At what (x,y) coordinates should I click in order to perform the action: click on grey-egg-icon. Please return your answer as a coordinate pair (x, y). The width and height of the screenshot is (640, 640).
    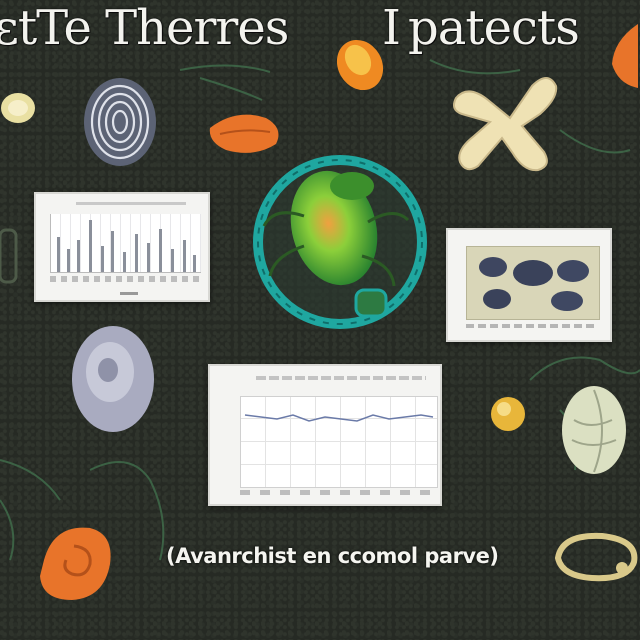
    Looking at the image, I should click on (113, 379).